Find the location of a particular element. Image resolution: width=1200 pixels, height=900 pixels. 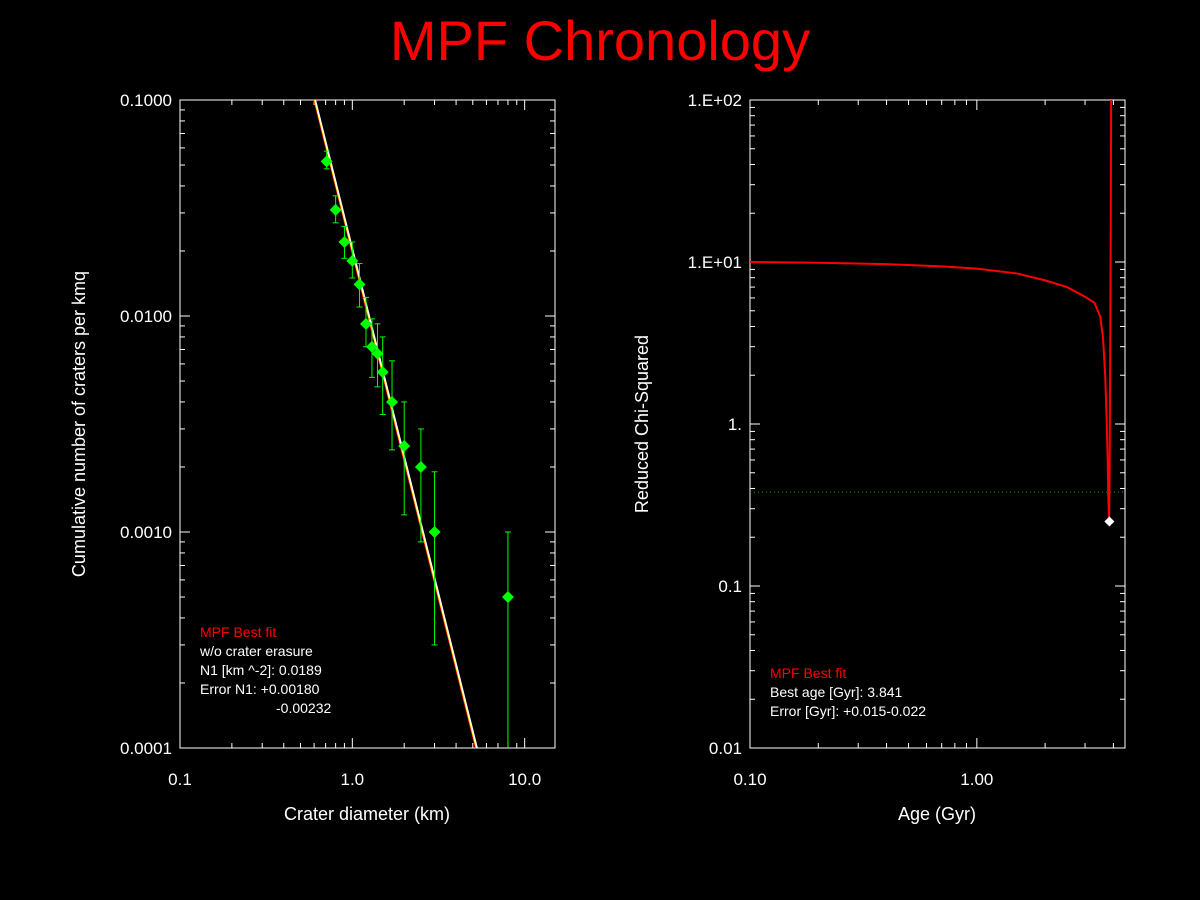

x-tick-label: 1.0 is located at coordinates (353, 779).